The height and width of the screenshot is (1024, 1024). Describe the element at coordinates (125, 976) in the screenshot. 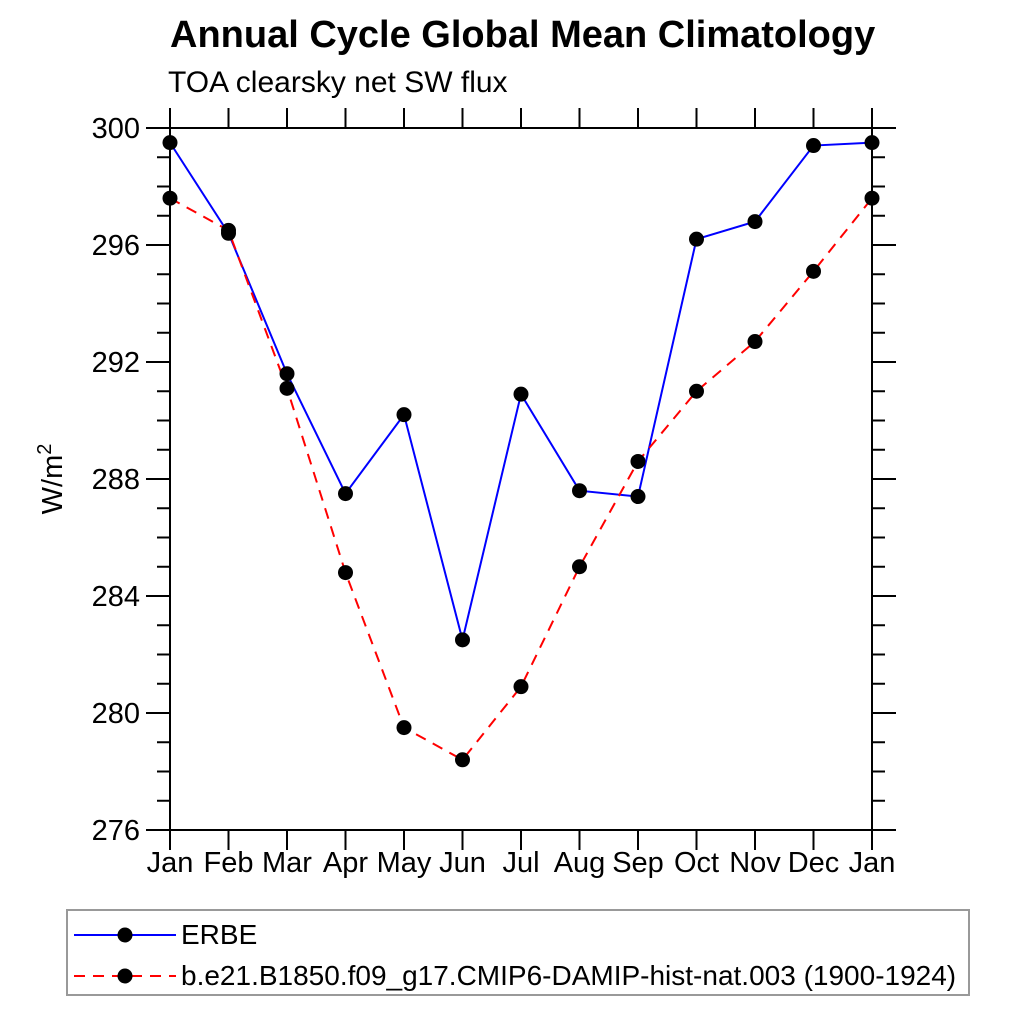

I see `legend-line-sample-dashed` at that location.